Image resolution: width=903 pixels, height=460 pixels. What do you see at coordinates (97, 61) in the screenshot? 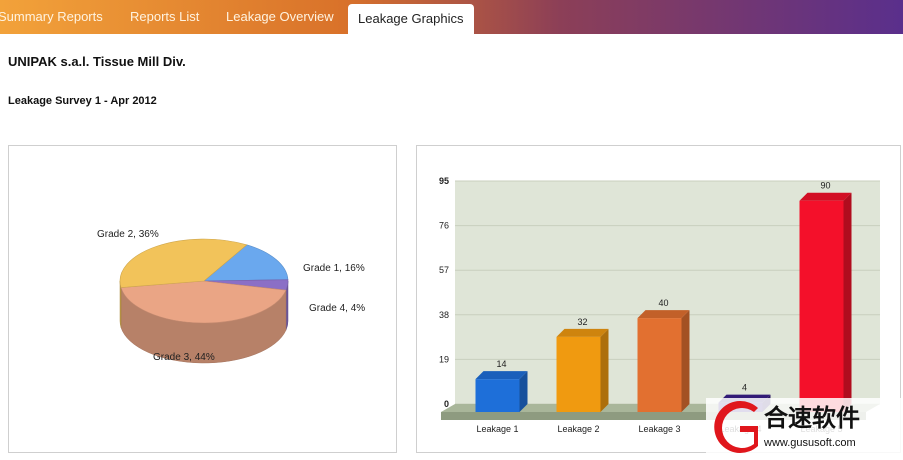
I see `company-name: UNIPAK s.a.l. Tissue Mill Div.` at bounding box center [97, 61].